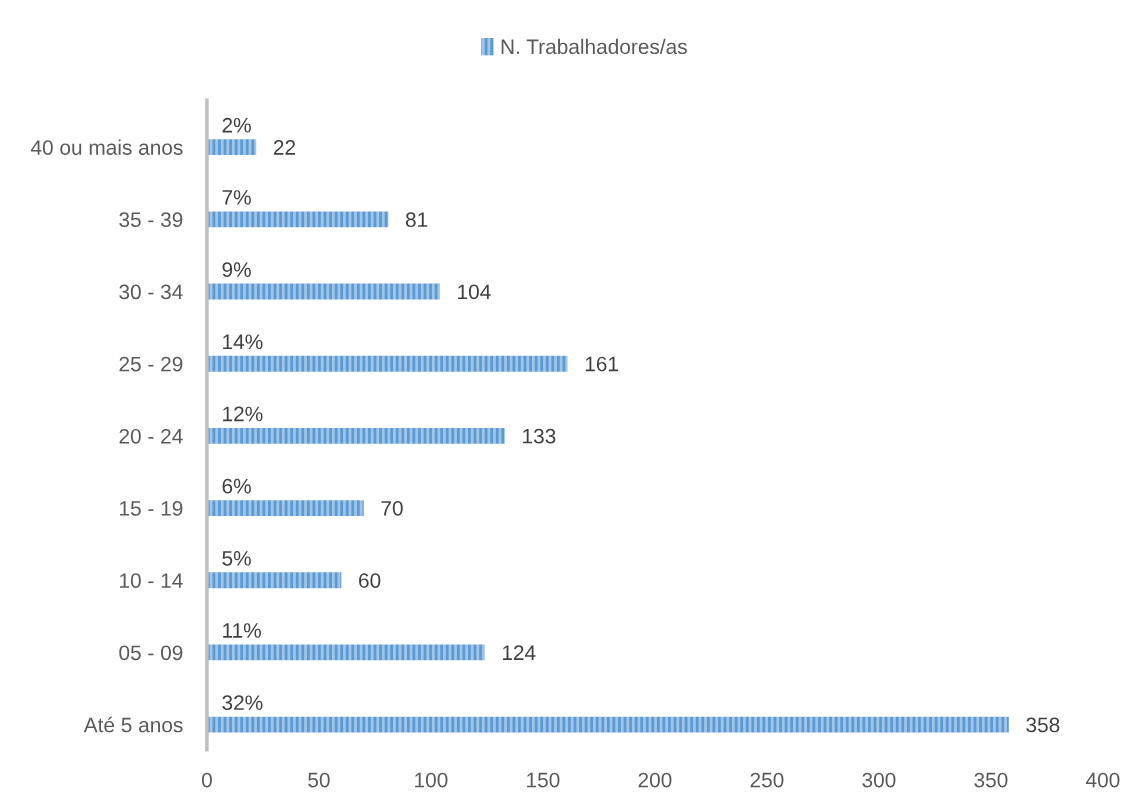  Describe the element at coordinates (243, 342) in the screenshot. I see `annotation: 14%` at that location.